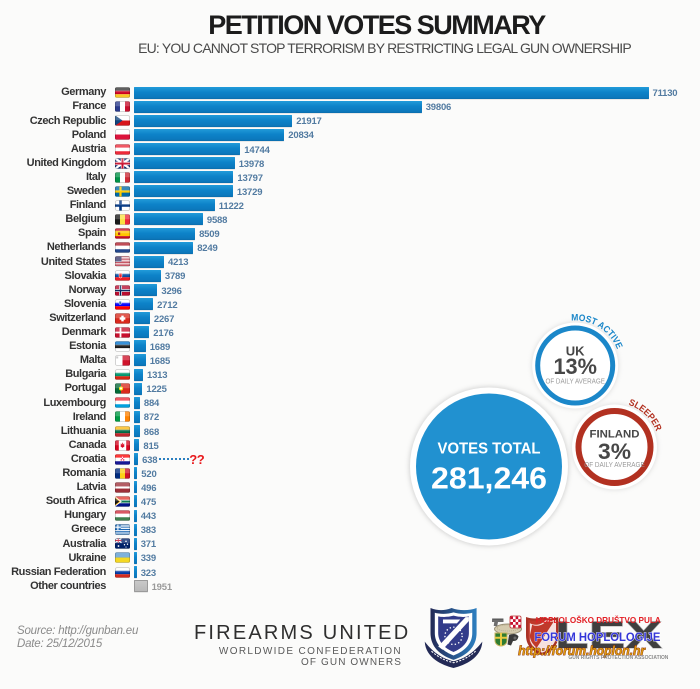 This screenshot has width=700, height=689. Describe the element at coordinates (615, 434) in the screenshot. I see `svg-text: FINLAND` at that location.